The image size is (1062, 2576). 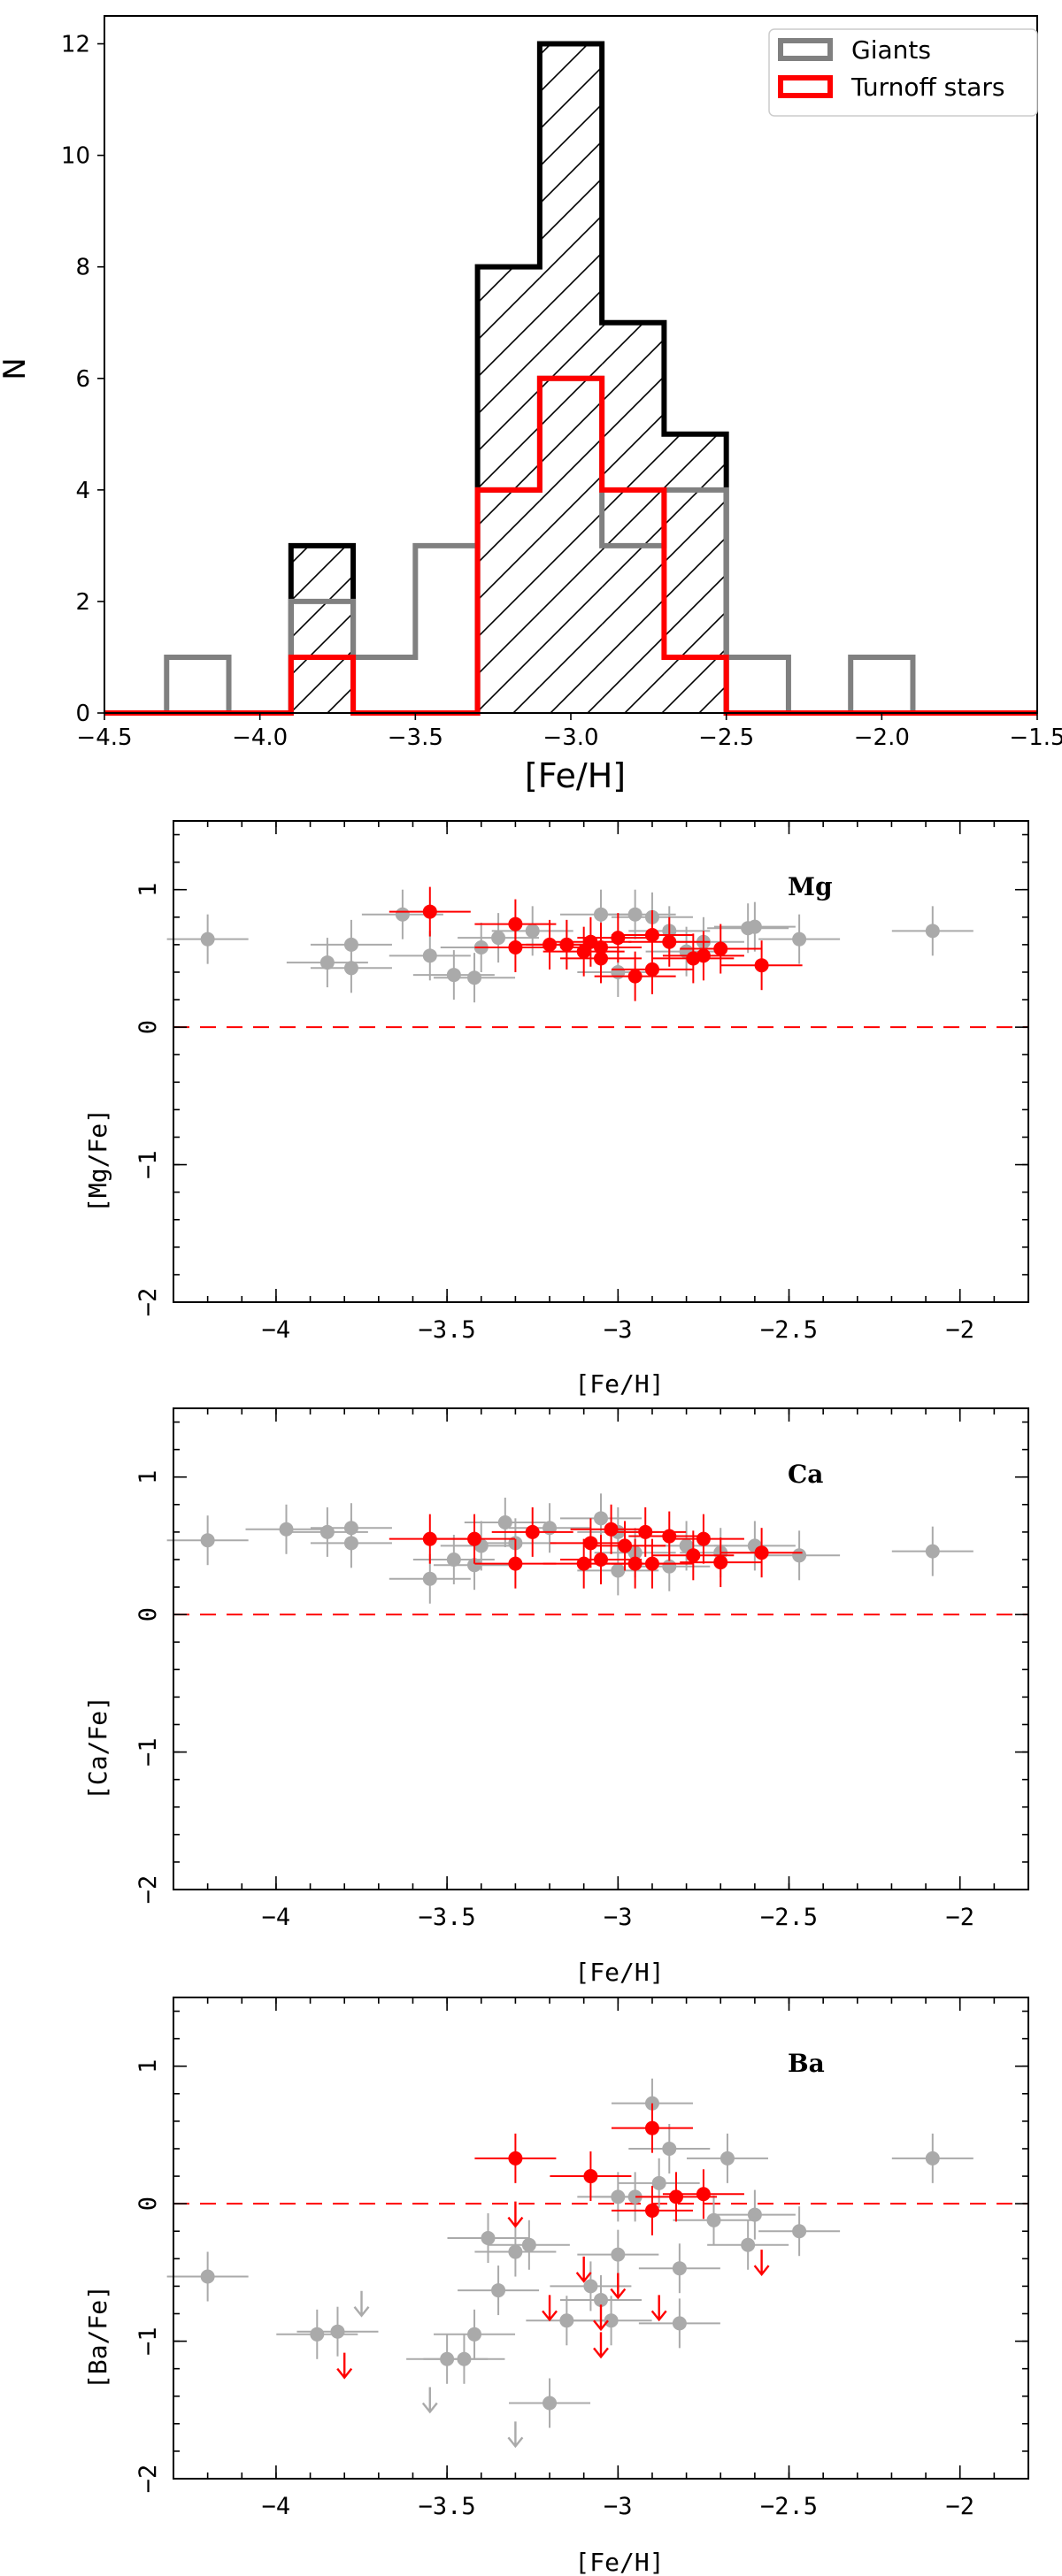 I want to click on mg-x-tick-label: −2, so click(x=959, y=1330).